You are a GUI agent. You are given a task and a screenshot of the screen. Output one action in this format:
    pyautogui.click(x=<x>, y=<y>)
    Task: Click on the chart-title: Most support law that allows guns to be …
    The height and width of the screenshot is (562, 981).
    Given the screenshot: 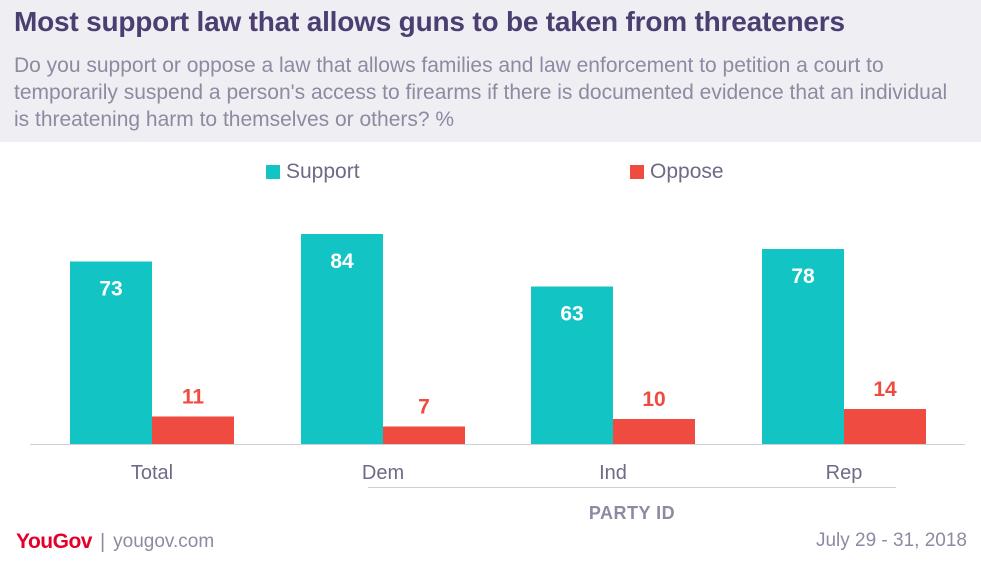 What is the action you would take?
    pyautogui.click(x=429, y=21)
    